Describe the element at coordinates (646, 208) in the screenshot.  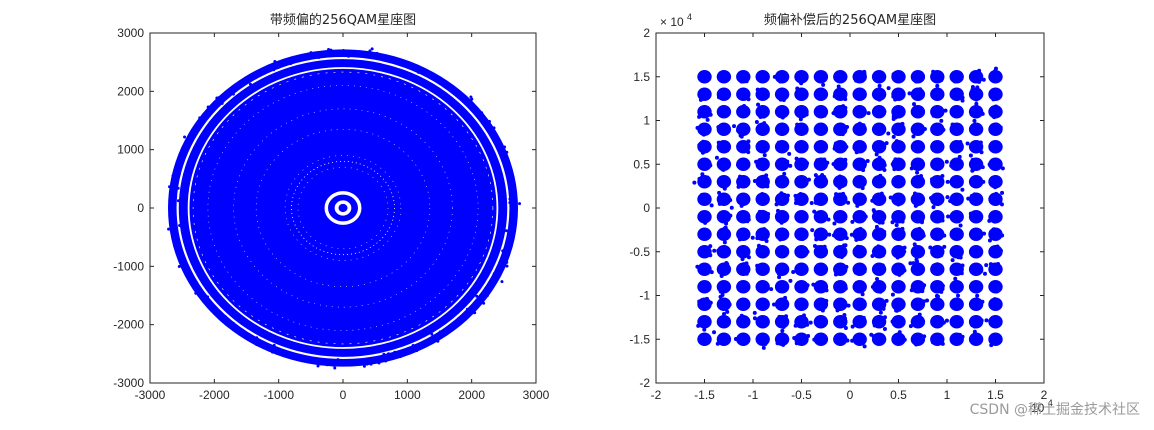
I see `y-tick-label: 0` at that location.